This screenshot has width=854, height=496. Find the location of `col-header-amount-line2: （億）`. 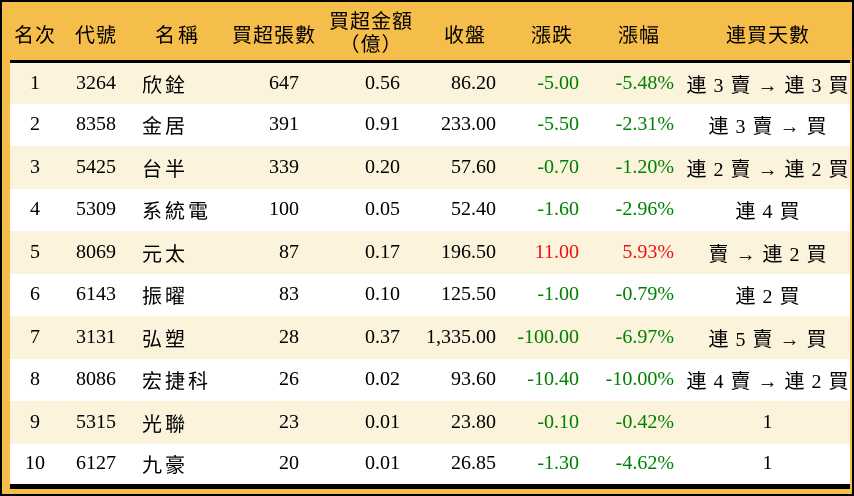

col-header-amount-line2: （億） is located at coordinates (371, 44).